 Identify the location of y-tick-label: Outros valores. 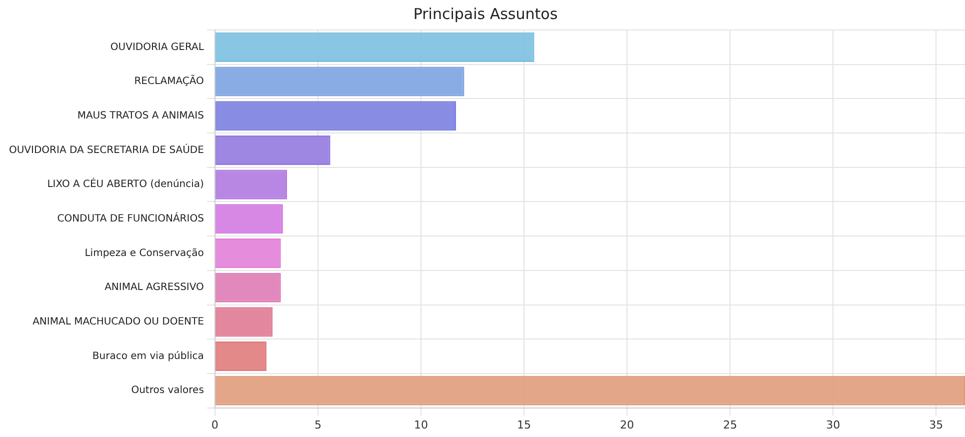
(167, 390).